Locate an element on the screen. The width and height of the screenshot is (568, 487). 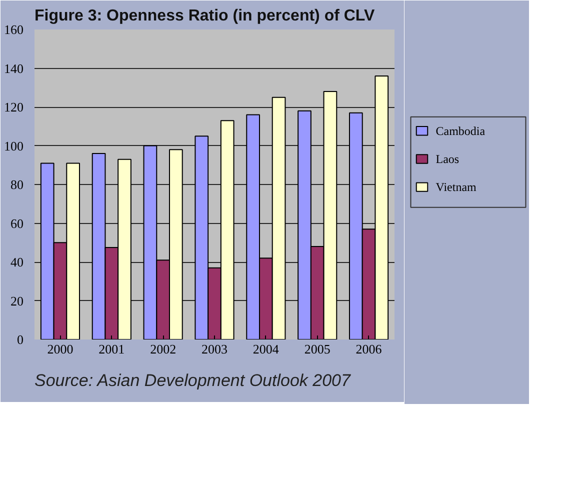
x-tick-label: 2001 is located at coordinates (111, 349).